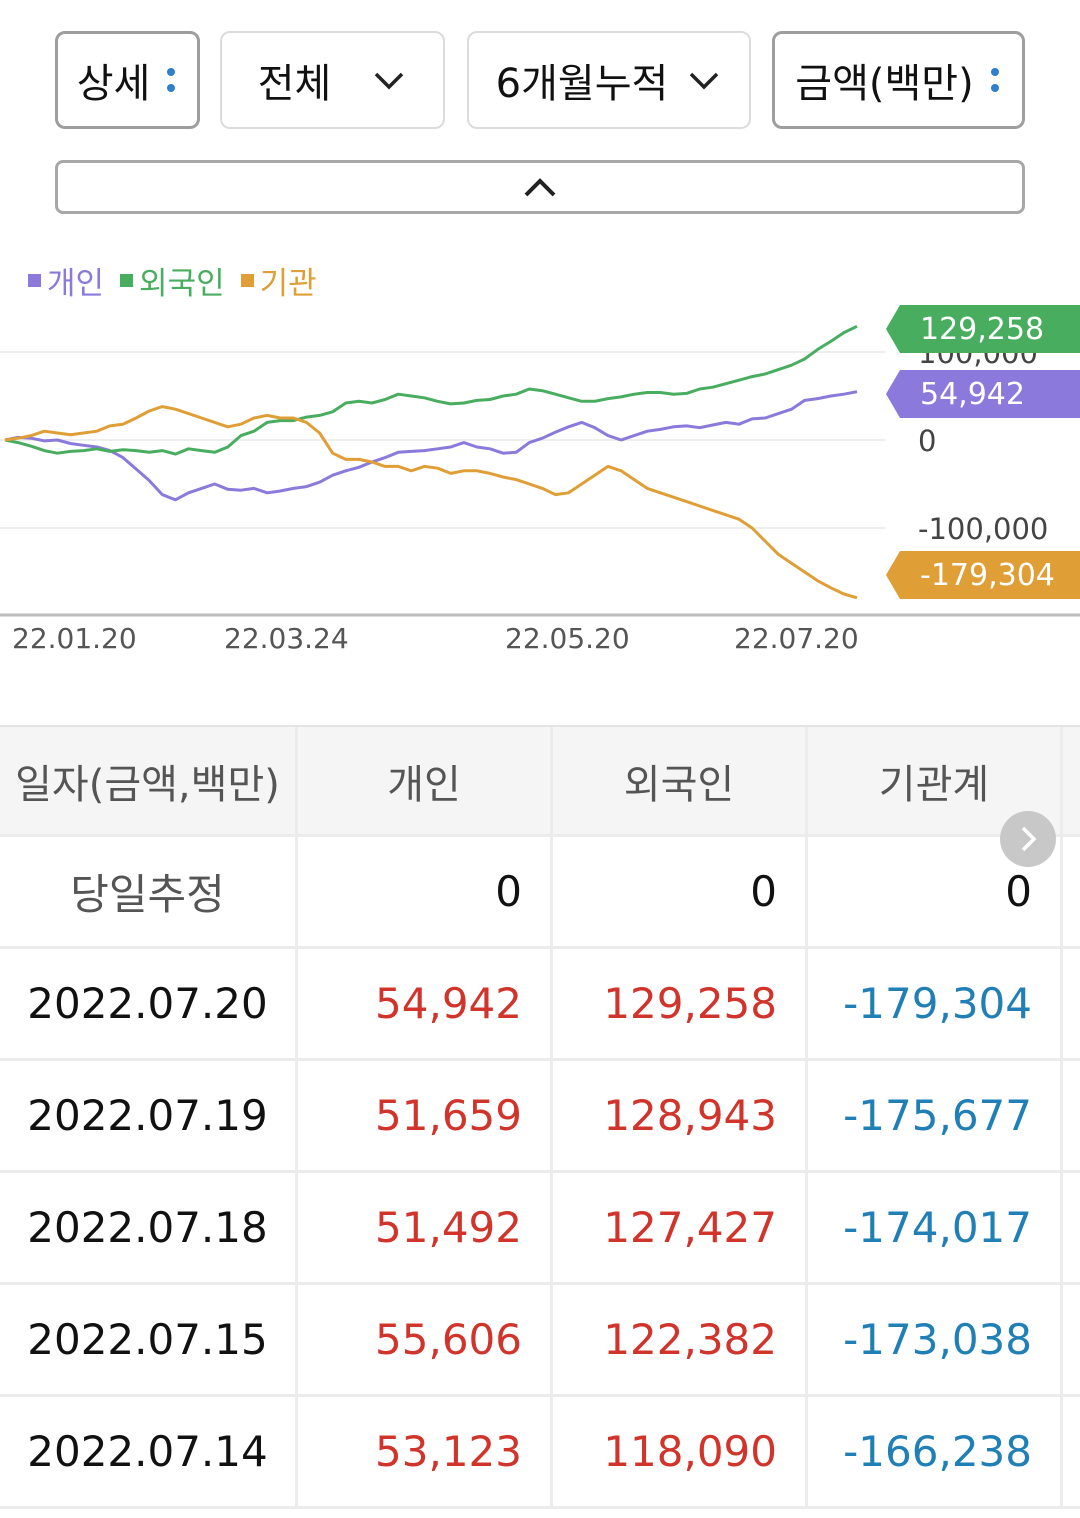  Describe the element at coordinates (935, 891) in the screenshot. I see `row-institution: 0` at that location.